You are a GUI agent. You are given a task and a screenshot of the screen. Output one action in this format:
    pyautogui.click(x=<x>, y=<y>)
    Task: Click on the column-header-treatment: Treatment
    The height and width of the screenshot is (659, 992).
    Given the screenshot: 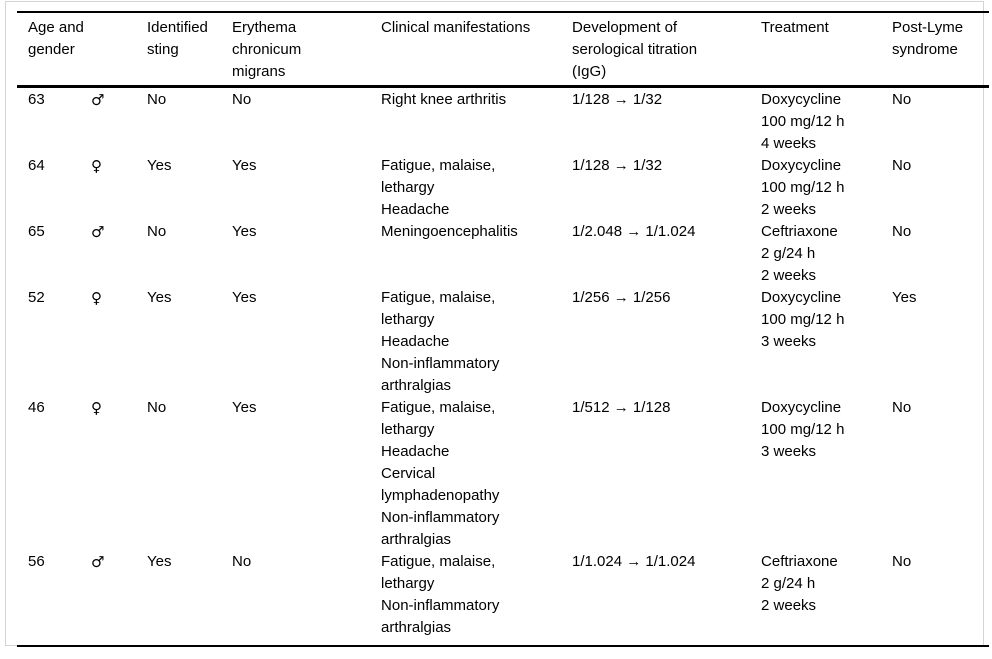 What is the action you would take?
    pyautogui.click(x=827, y=50)
    